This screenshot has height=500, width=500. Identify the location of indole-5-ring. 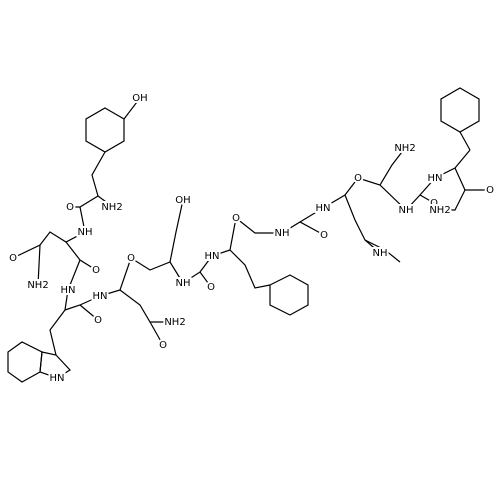
(55, 365).